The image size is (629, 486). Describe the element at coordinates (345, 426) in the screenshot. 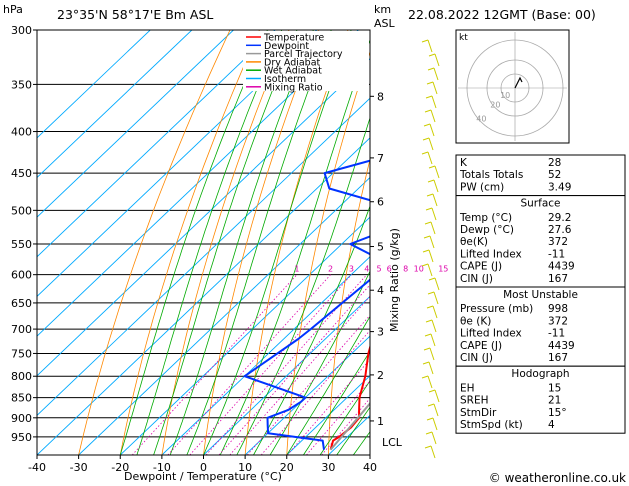

I see `mixing-ratio-line` at that location.